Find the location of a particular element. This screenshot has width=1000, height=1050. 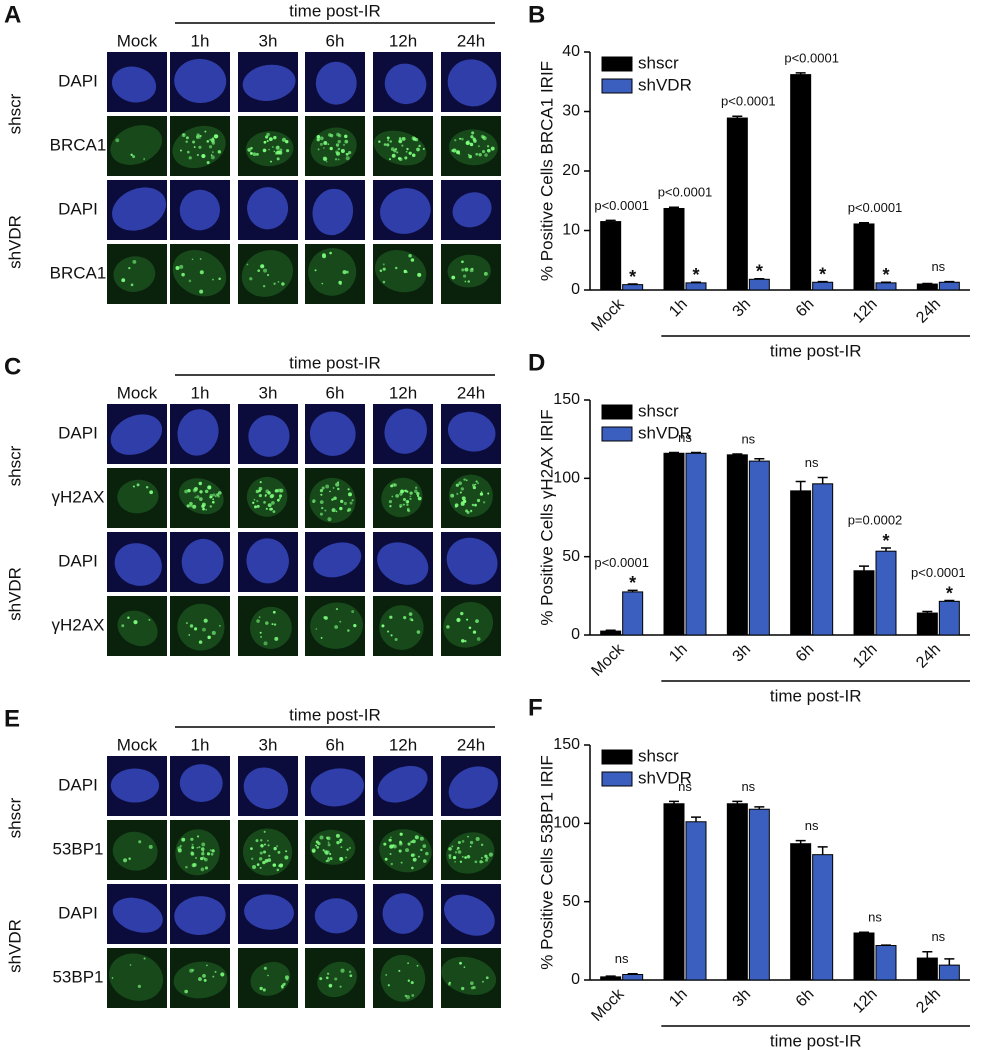

header-label: time post-IR is located at coordinates (335, 714).